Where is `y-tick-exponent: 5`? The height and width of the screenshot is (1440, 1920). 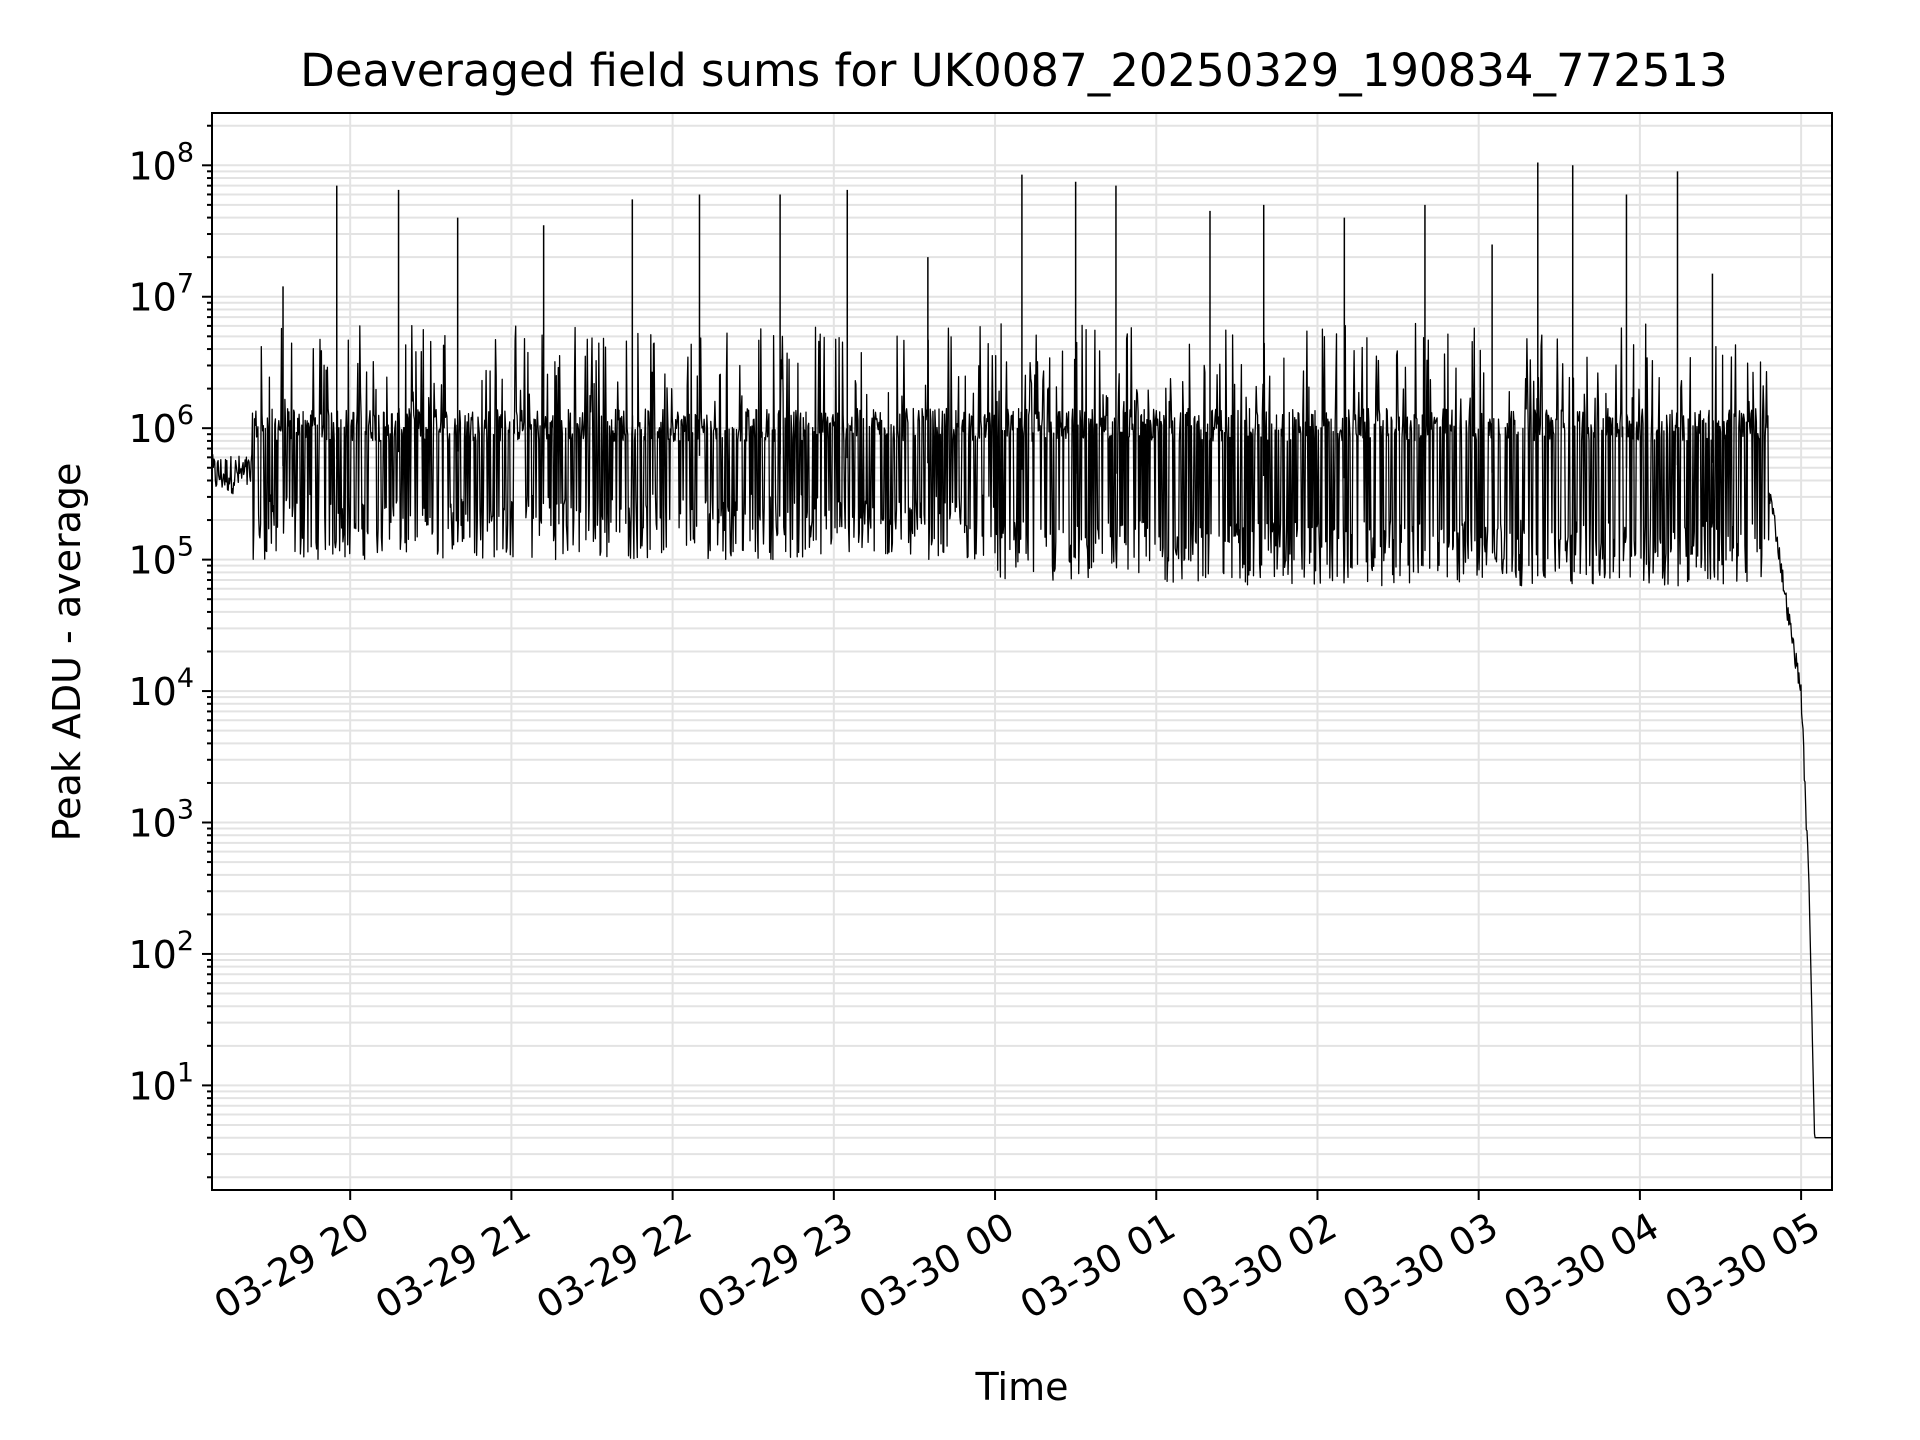
y-tick-exponent: 5 is located at coordinates (185, 547).